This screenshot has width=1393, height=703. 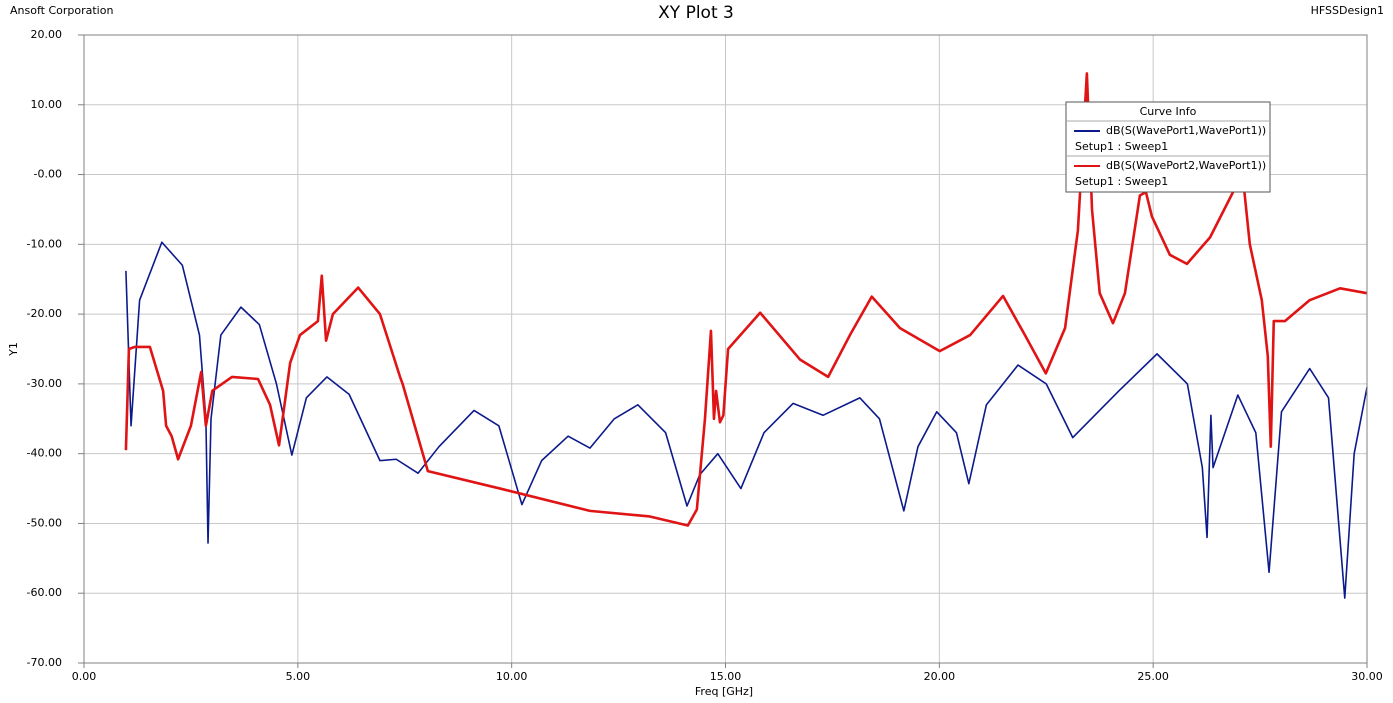 What do you see at coordinates (44, 313) in the screenshot?
I see `y-tick-label: -20.00` at bounding box center [44, 313].